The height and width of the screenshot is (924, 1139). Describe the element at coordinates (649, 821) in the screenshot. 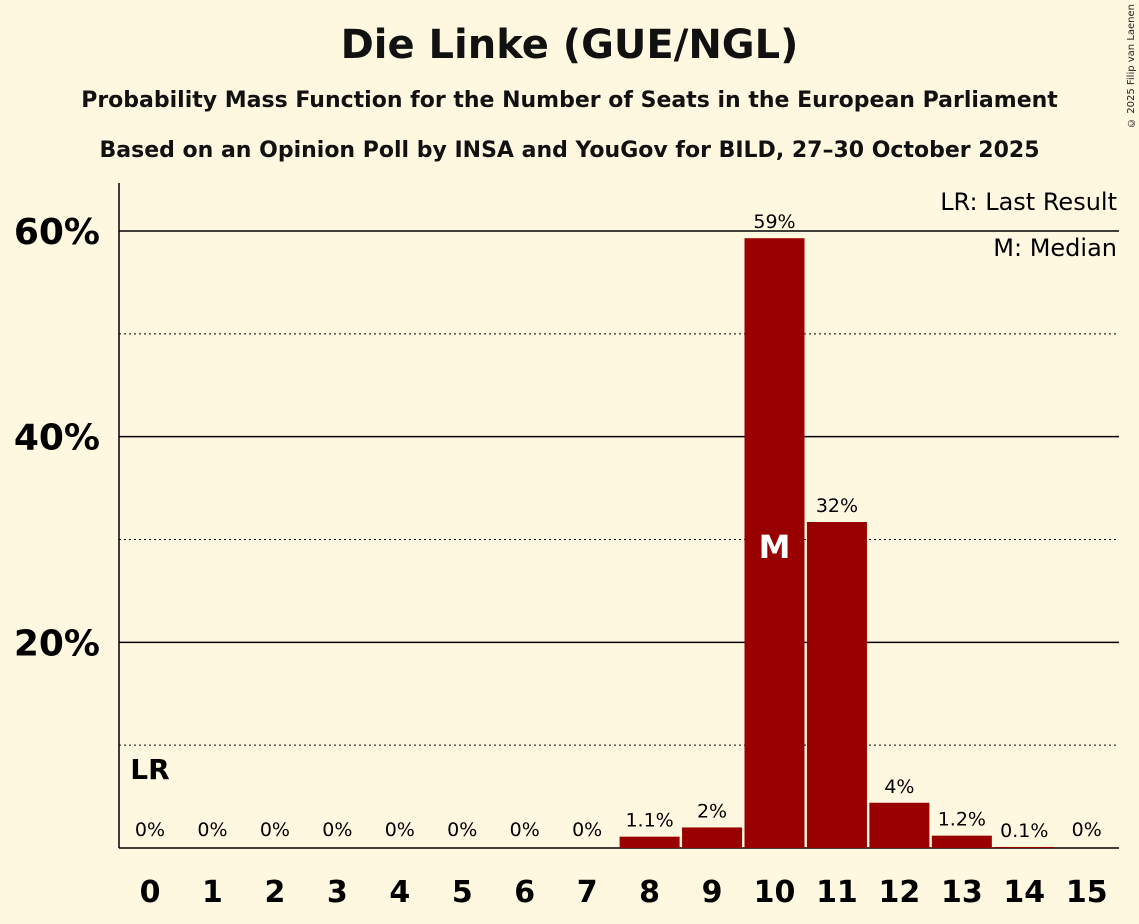

I see `data-label: 1.1%` at that location.